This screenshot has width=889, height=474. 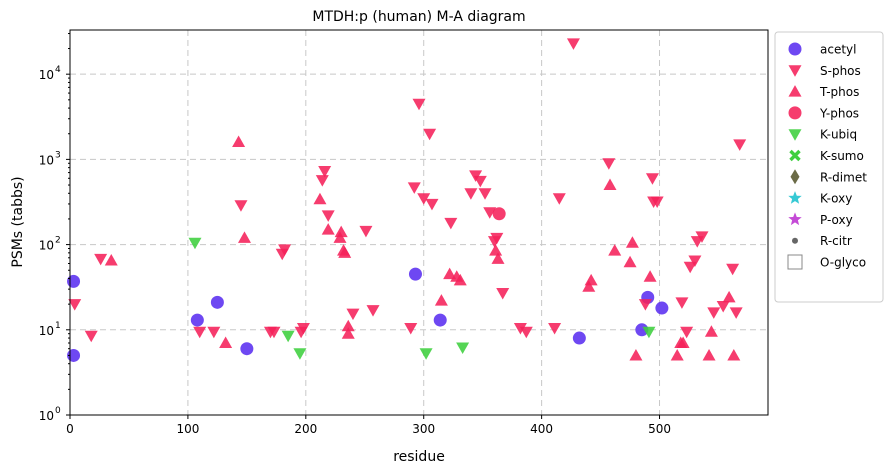 I want to click on y-tick-exponent: 1, so click(x=58, y=326).